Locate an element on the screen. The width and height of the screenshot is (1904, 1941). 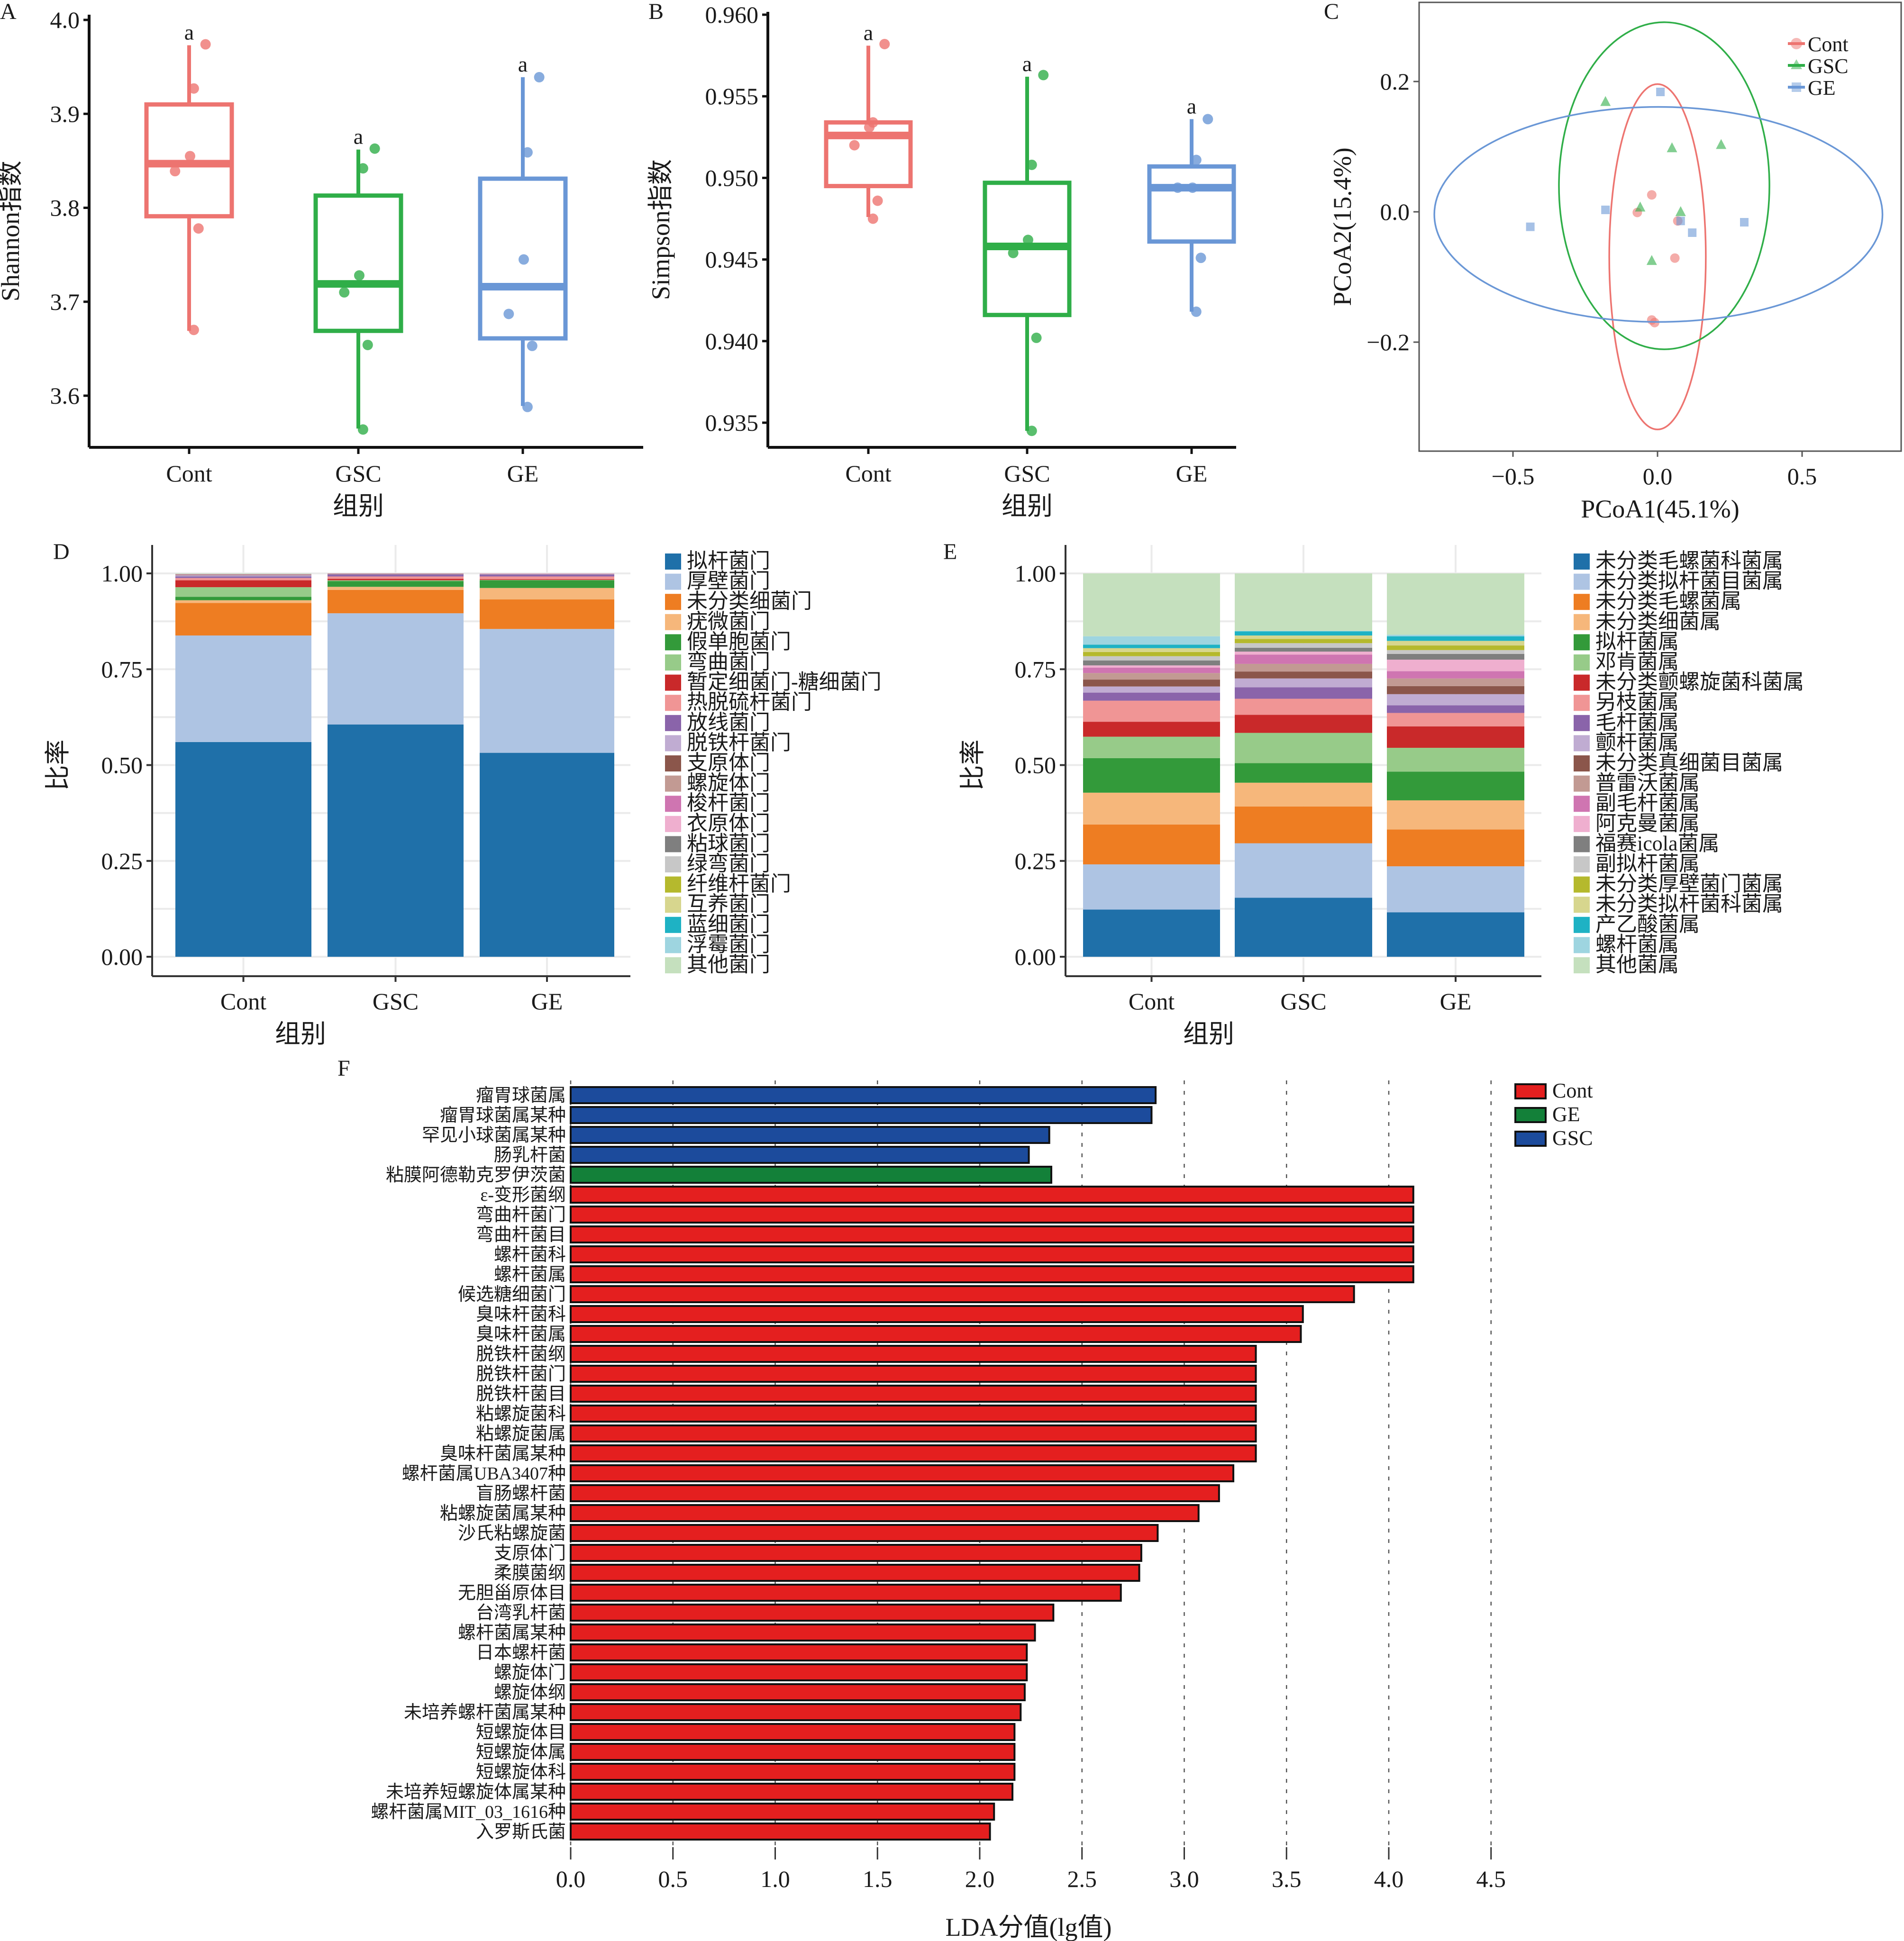
lda-bar-row: 支原体门 is located at coordinates (818, 1553).